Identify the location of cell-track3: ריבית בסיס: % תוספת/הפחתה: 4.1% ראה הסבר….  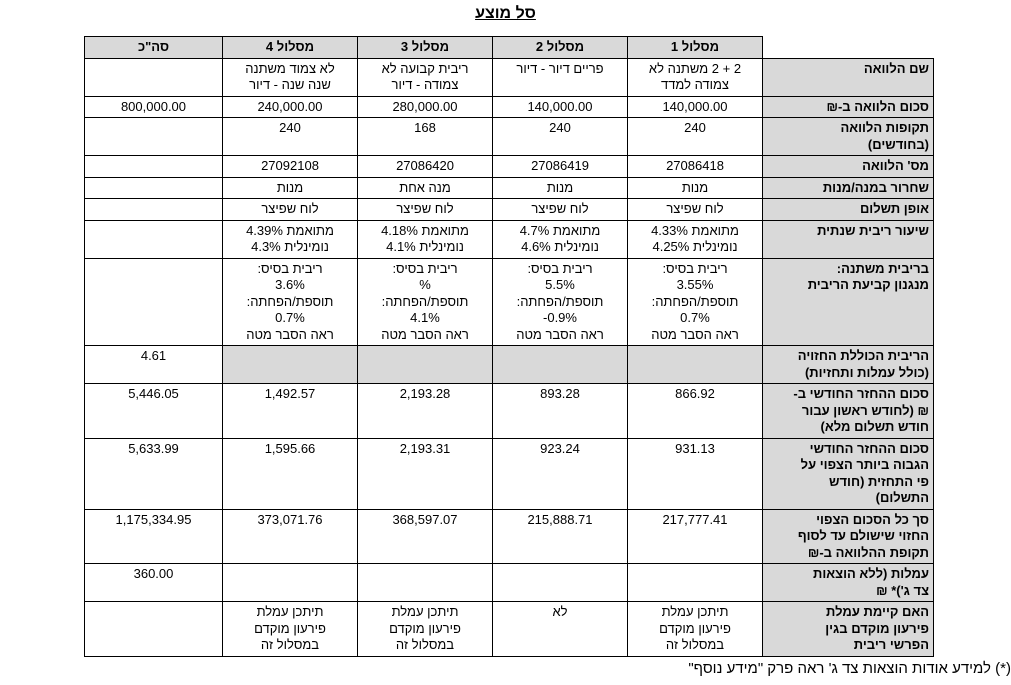
(425, 301).